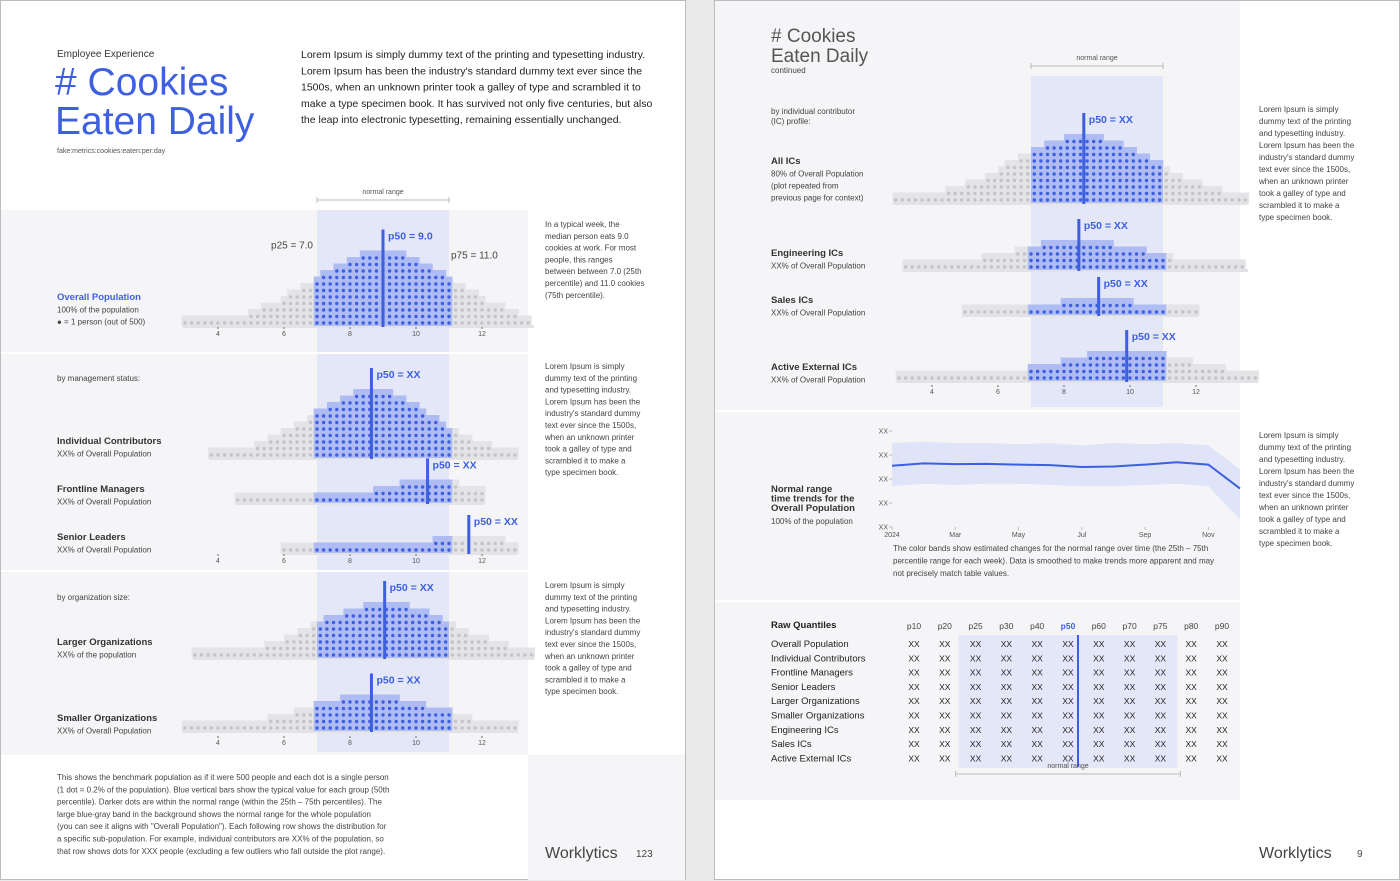  Describe the element at coordinates (101, 489) in the screenshot. I see `row-name: Frontline Managers` at that location.